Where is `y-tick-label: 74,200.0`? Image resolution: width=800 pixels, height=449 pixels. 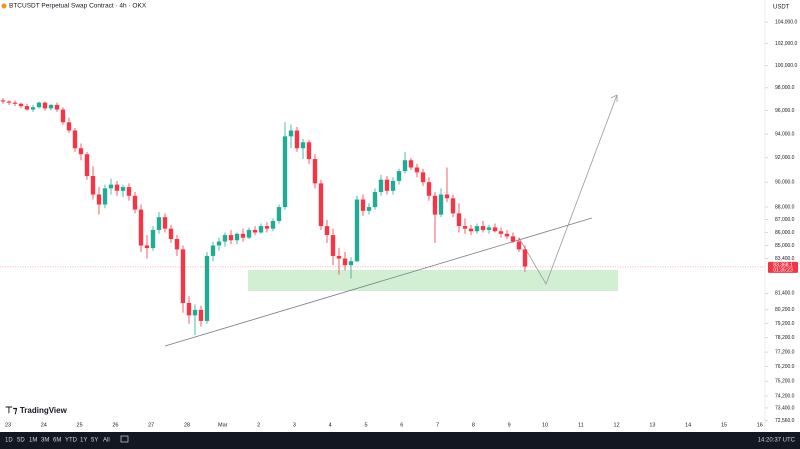
y-tick-label: 74,200.0 is located at coordinates (785, 396).